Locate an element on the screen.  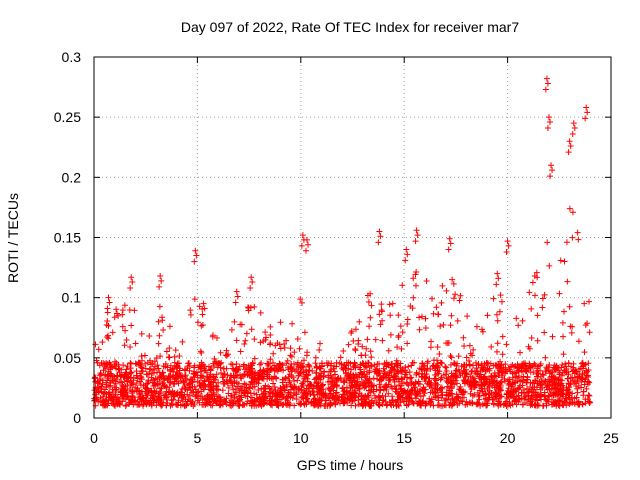
y-tick-label: 0.1 is located at coordinates (72, 298).